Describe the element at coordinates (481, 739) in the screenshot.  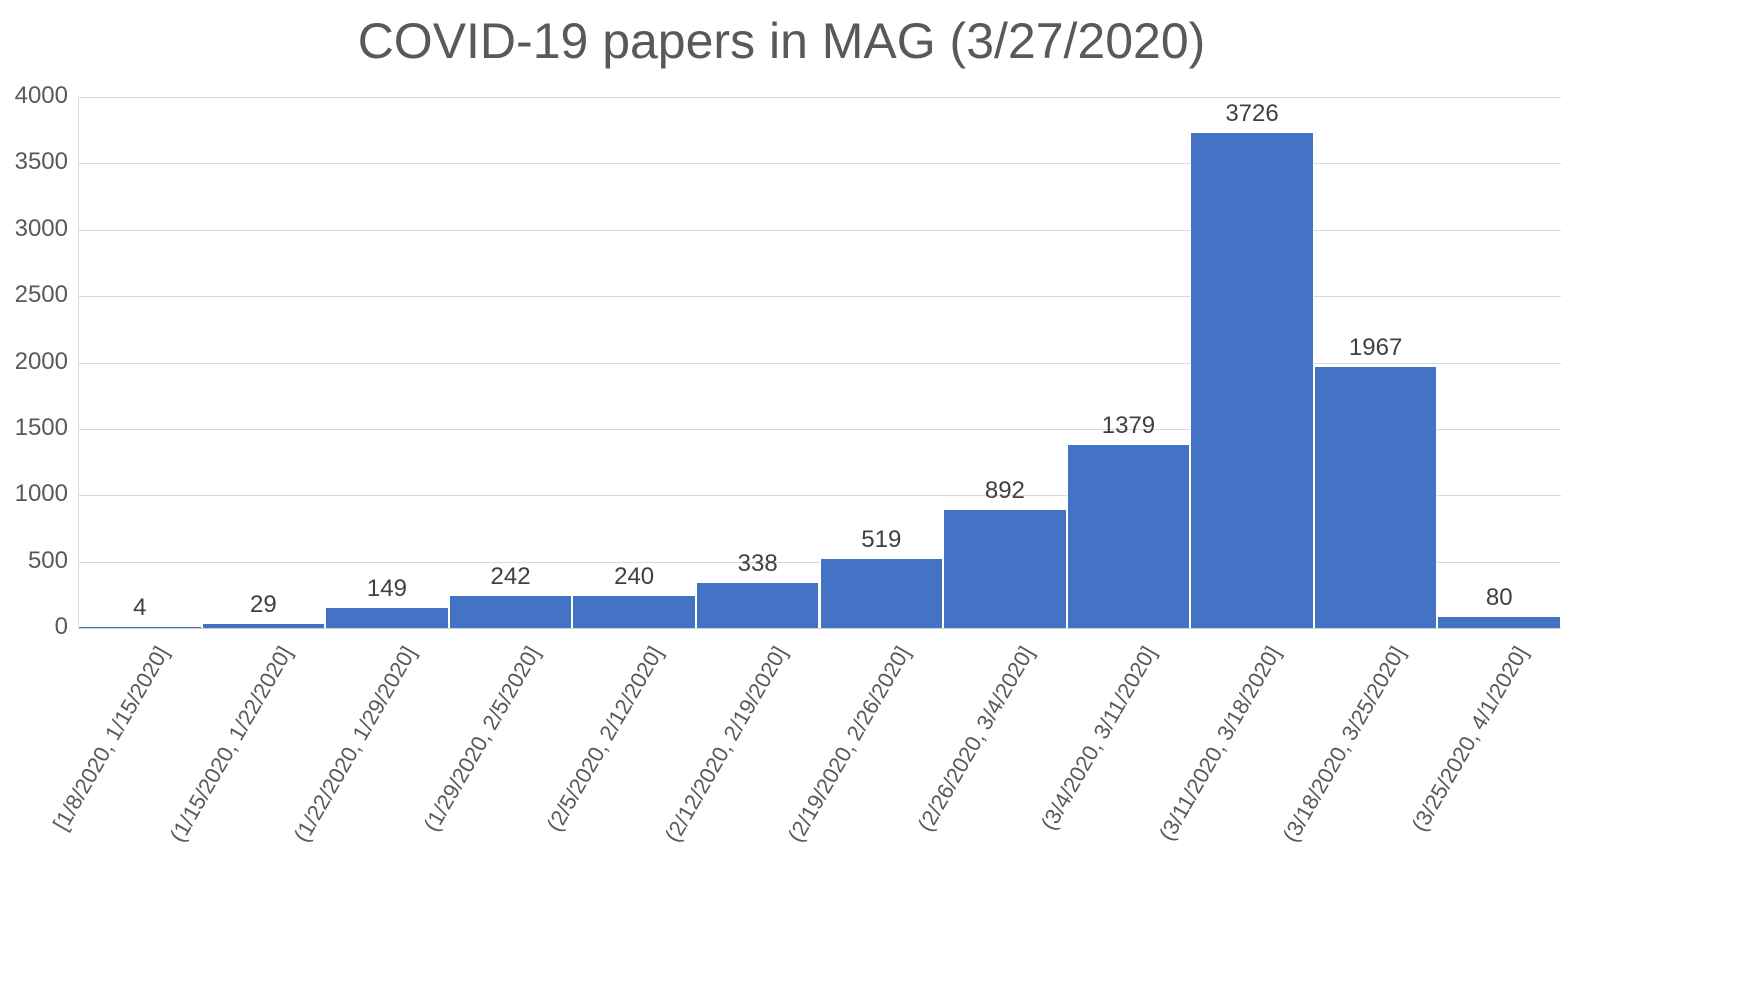
I see `x-tick-label: (1/29/2020, 2/5/2020]` at that location.